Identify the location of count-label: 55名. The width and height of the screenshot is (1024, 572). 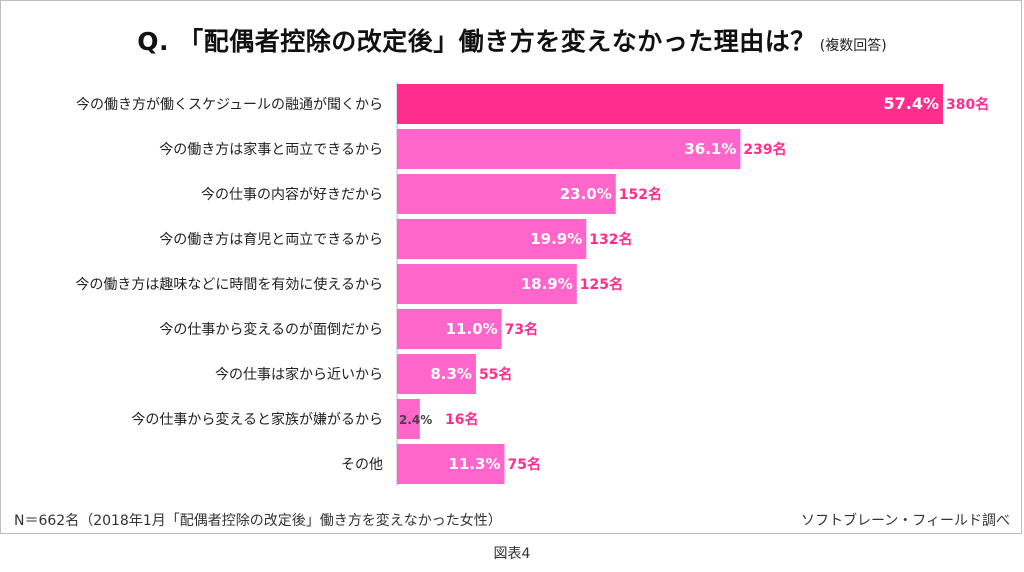
(495, 374).